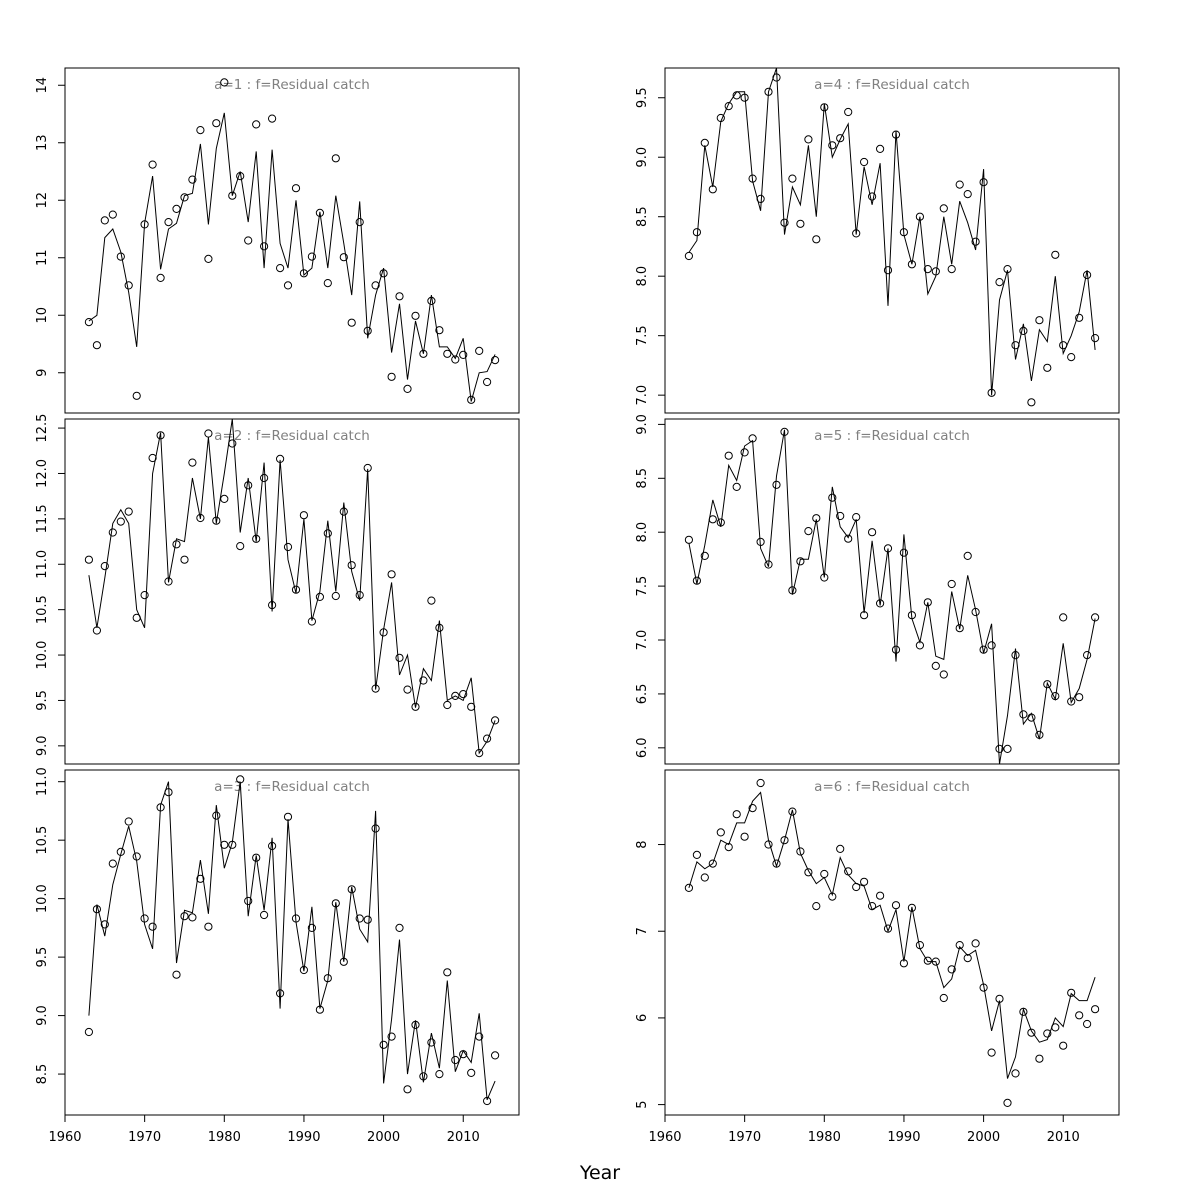  I want to click on x-tick-label: 2010, so click(463, 1137).